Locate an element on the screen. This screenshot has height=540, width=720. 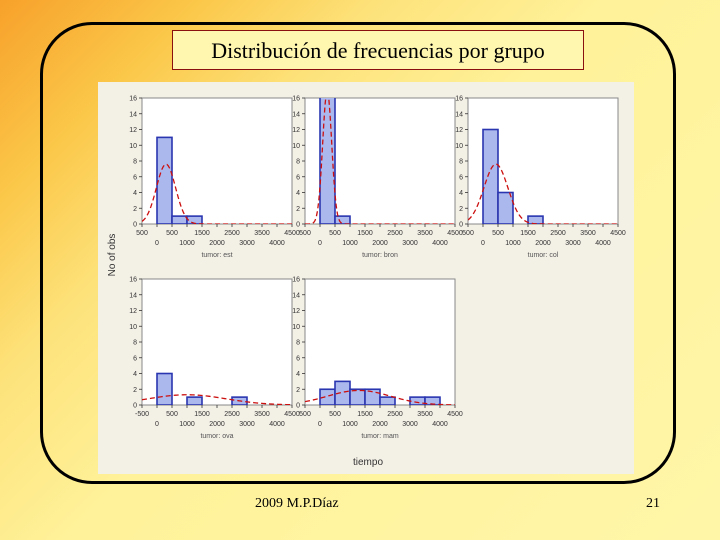
panel-caption: tumor: col is located at coordinates (543, 255).